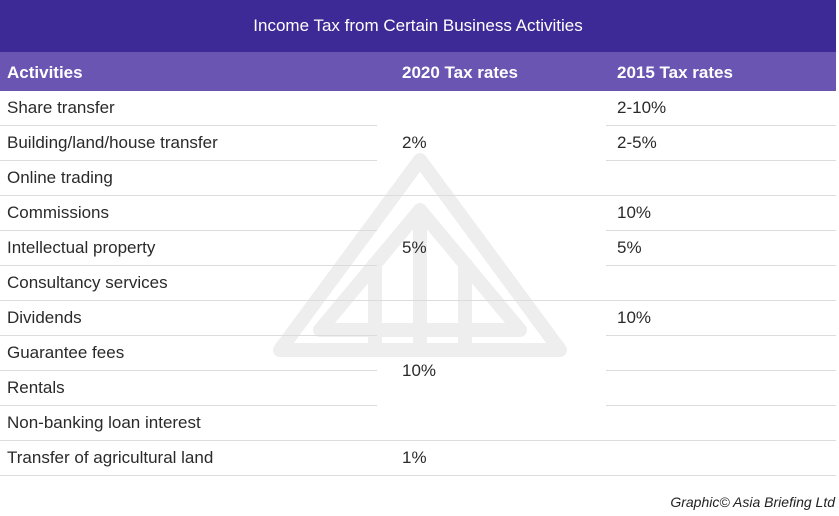  What do you see at coordinates (188, 423) in the screenshot?
I see `activity-cell: Non-banking loan interest` at bounding box center [188, 423].